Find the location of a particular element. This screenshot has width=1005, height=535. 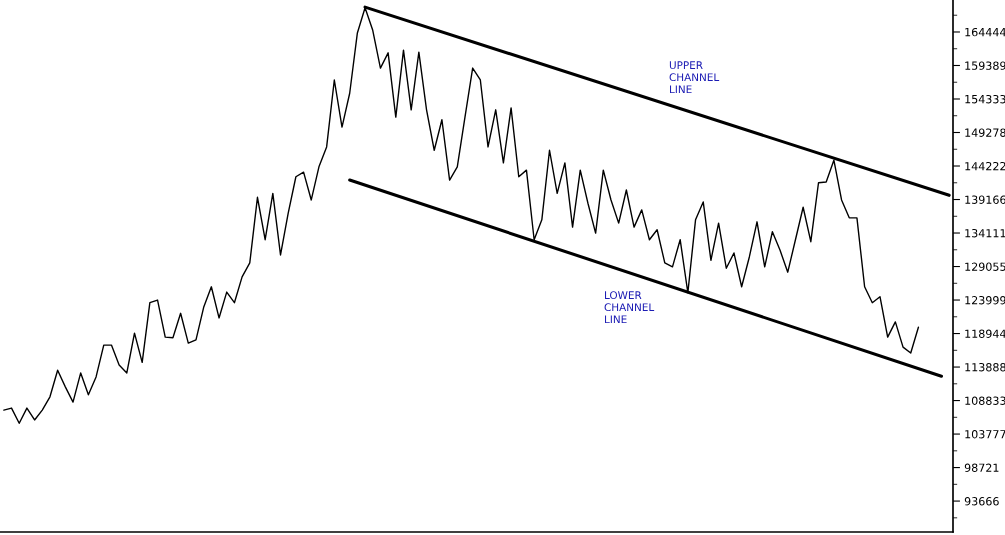

annotation: UPPER CHANNEL LINE is located at coordinates (694, 77).